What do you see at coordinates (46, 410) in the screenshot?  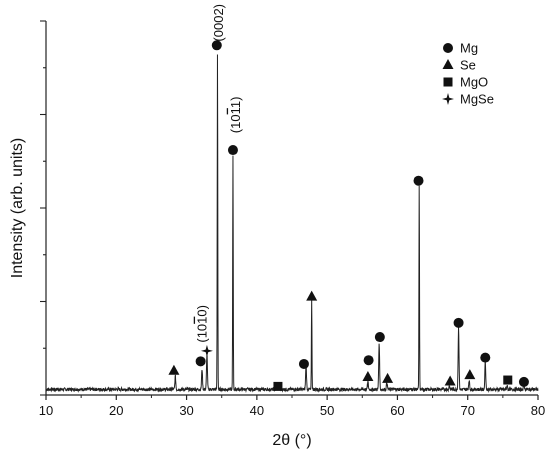 I see `x-tick-label: 10` at bounding box center [46, 410].